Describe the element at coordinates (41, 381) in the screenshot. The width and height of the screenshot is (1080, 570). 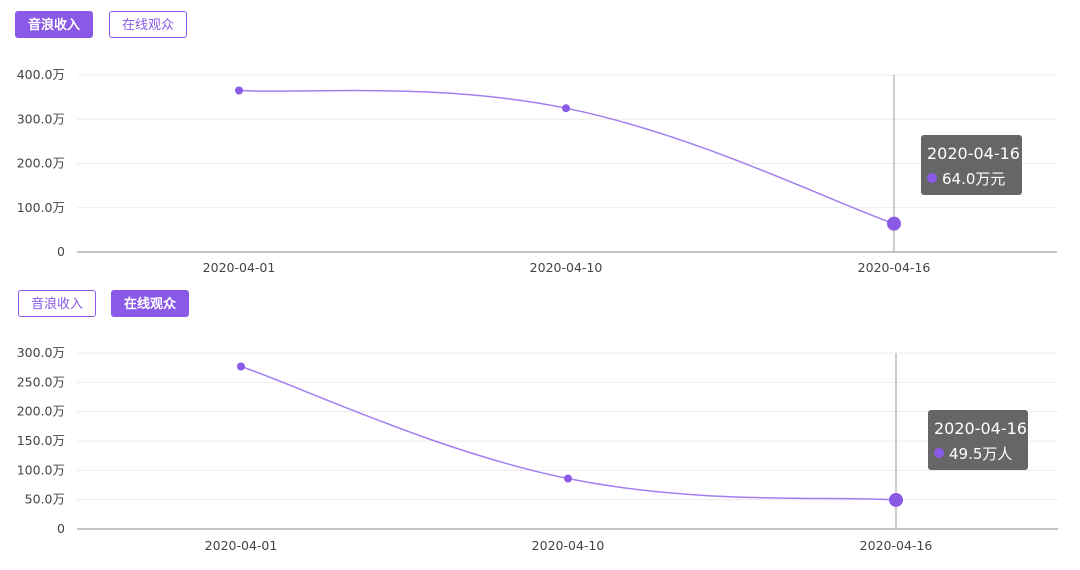
I see `y-tick-label: 250.0万` at that location.